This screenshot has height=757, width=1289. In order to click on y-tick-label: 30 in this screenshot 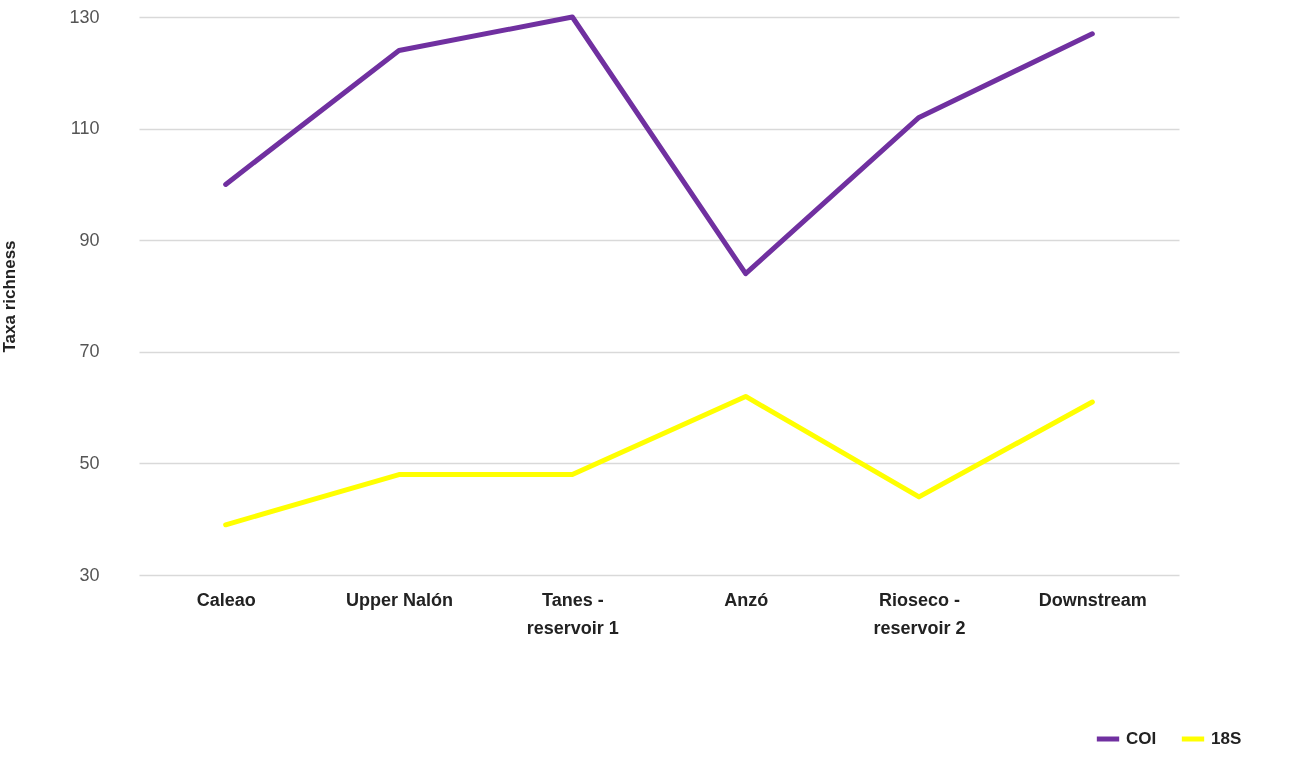, I will do `click(89, 574)`.